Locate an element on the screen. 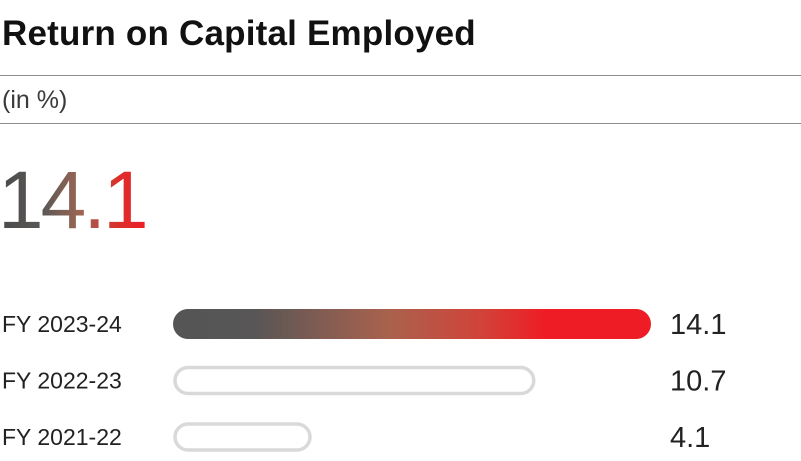 The image size is (801, 461). value-label: 10.7 is located at coordinates (698, 382).